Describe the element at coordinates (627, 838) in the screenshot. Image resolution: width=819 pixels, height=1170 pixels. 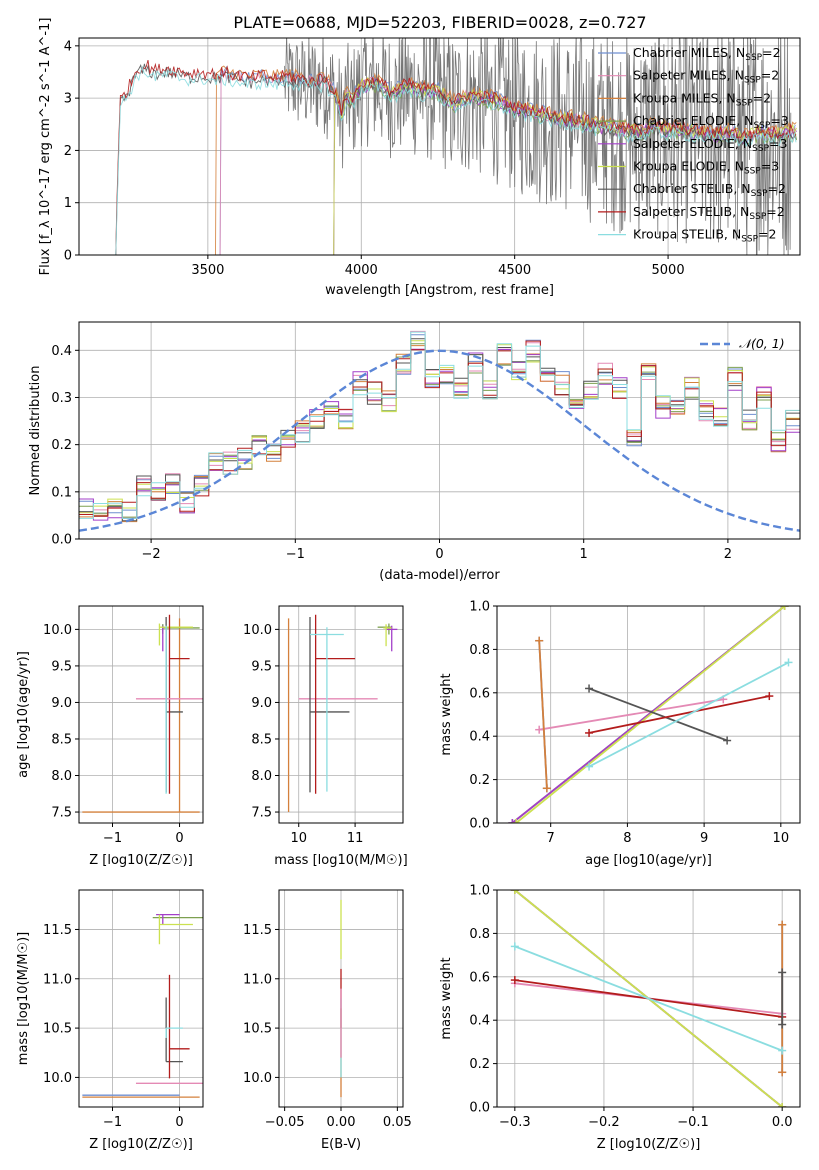
I see `x-tick-label: 8` at that location.